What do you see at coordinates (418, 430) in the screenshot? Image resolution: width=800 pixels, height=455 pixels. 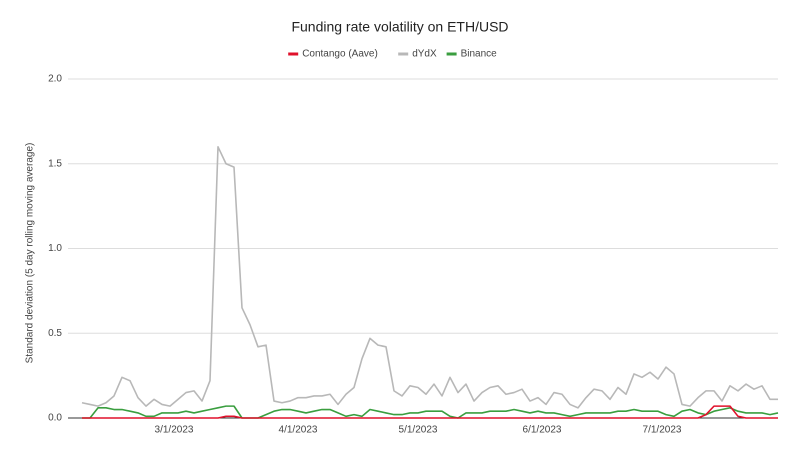 I see `x-tick-label: 5/1/2023` at bounding box center [418, 430].